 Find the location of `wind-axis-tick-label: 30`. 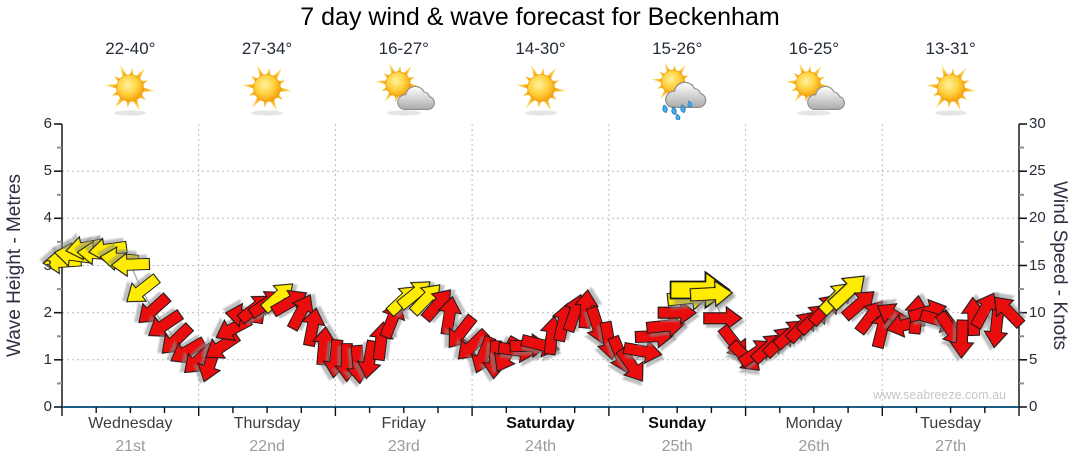

wind-axis-tick-label: 30 is located at coordinates (1037, 123).